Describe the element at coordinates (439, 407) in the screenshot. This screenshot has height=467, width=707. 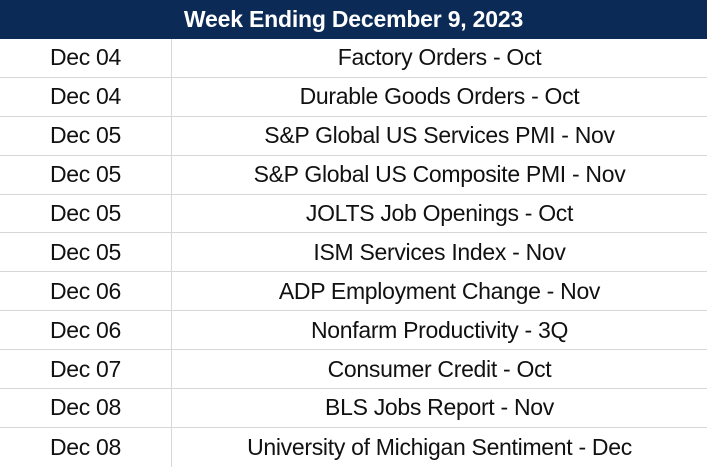
I see `event-name: BLS Jobs Report - Nov` at that location.